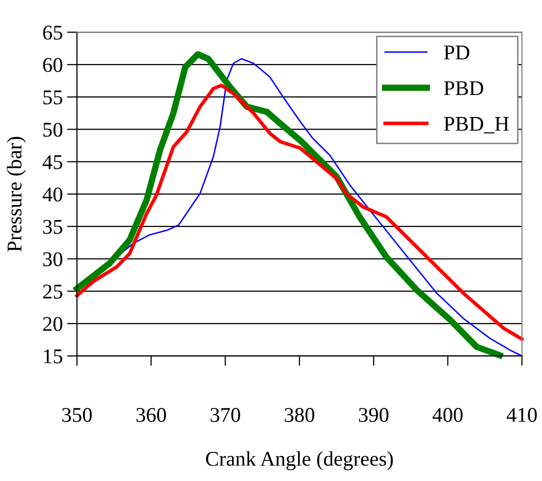 The height and width of the screenshot is (481, 542). What do you see at coordinates (52, 323) in the screenshot?
I see `y-tick-label: 20` at bounding box center [52, 323].